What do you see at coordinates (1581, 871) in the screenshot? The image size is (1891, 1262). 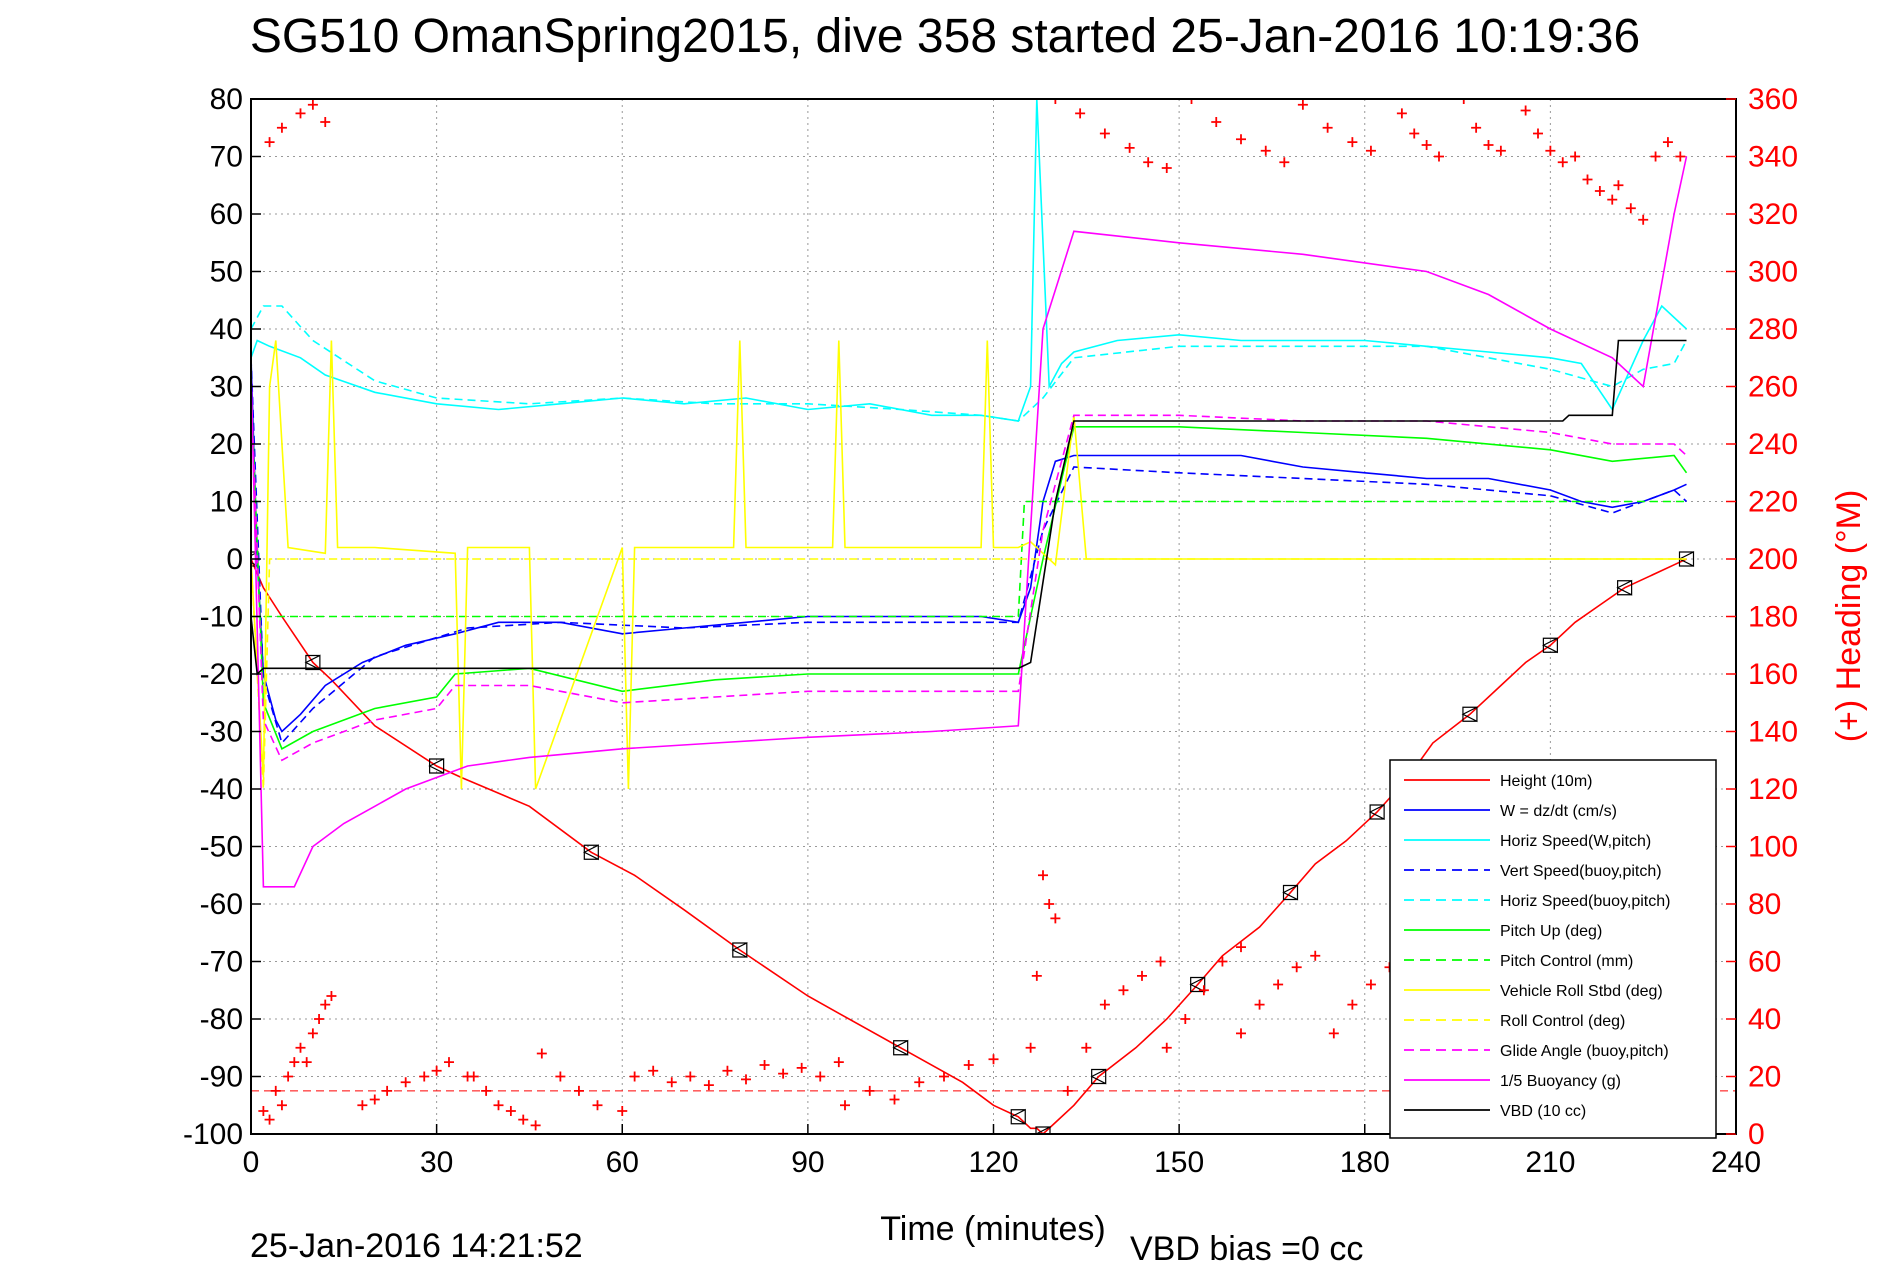 I see `legend-label: Vert Speed(buoy,pitch)` at bounding box center [1581, 871].